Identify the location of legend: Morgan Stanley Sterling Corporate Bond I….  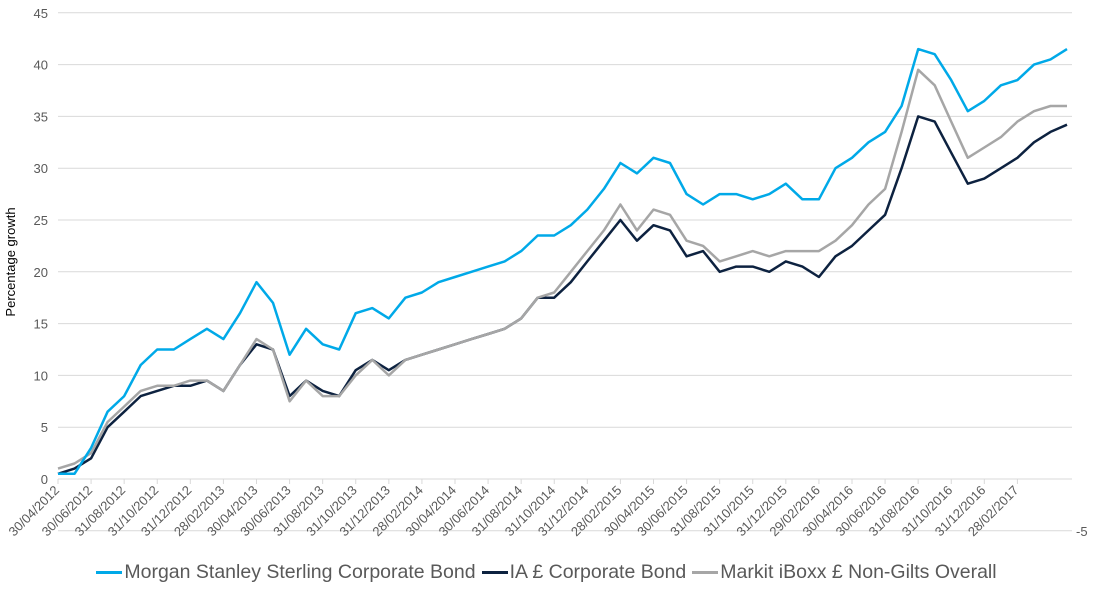
(546, 572).